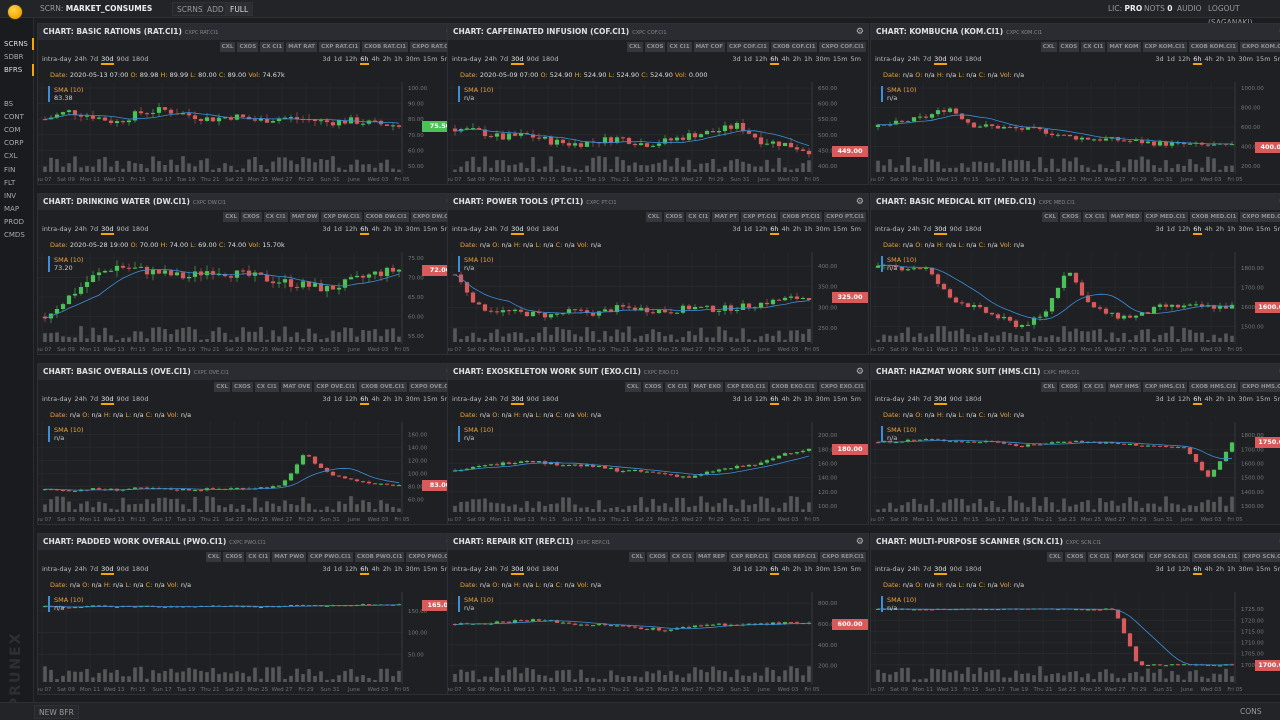 Image resolution: width=1280 pixels, height=720 pixels. Describe the element at coordinates (17, 70) in the screenshot. I see `nav-item-bfrs: BFRS` at that location.